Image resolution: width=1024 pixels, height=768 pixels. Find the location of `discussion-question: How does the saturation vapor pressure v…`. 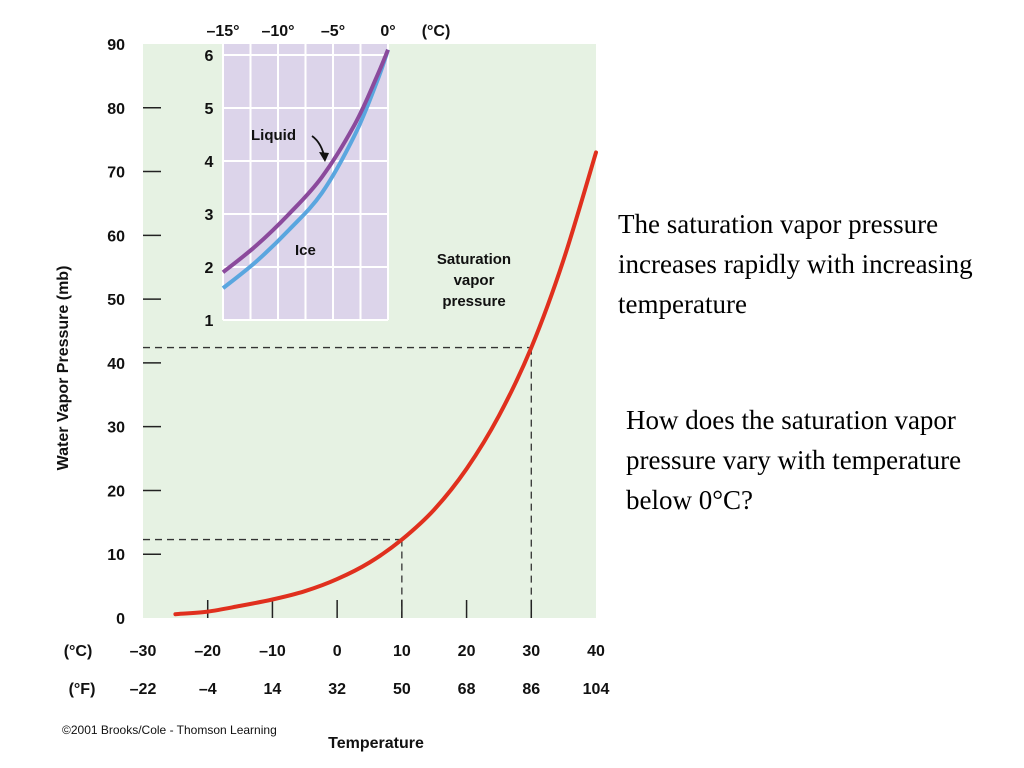

discussion-question: How does the saturation vapor pressure v… is located at coordinates (794, 460).